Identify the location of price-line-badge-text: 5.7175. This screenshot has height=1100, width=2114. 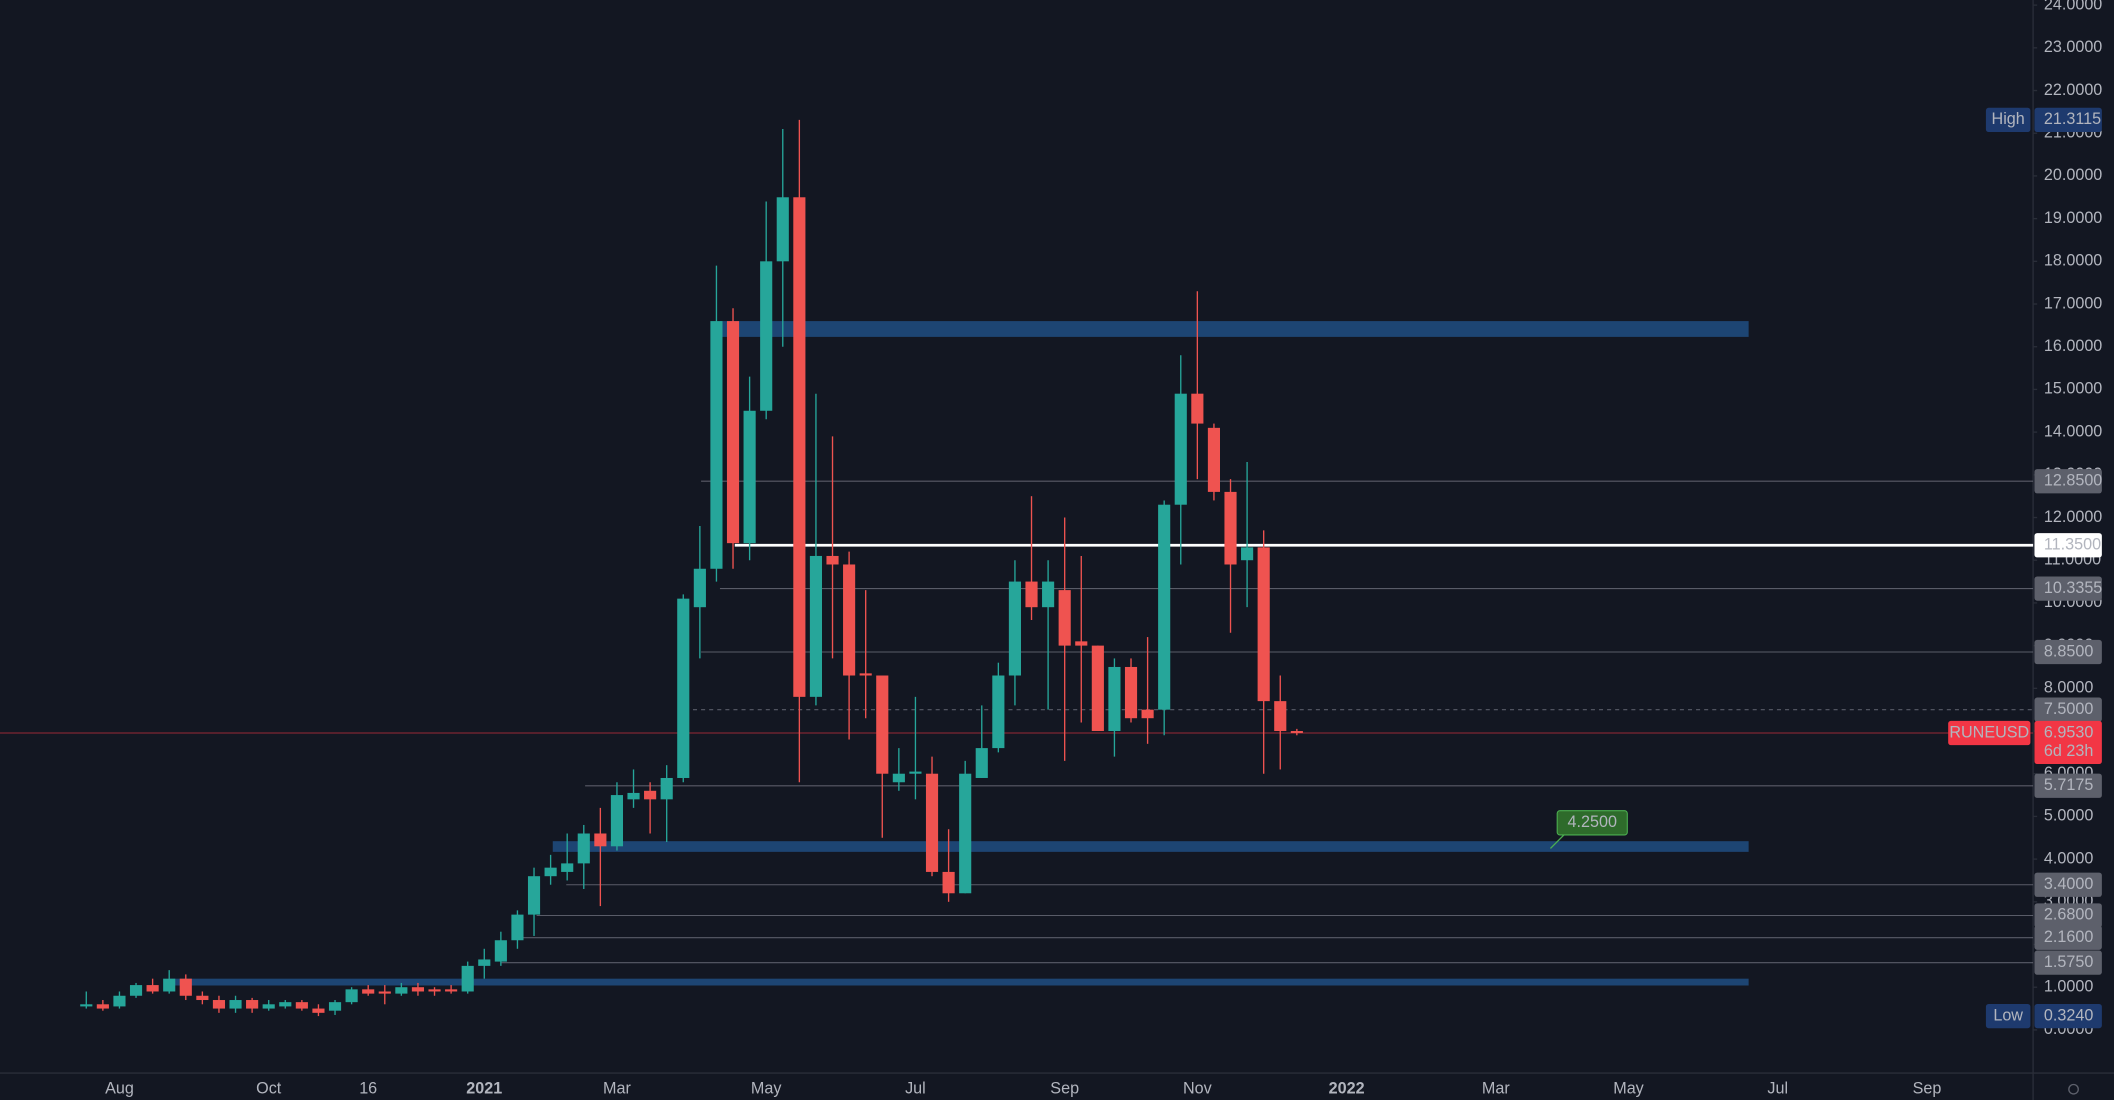
(2068, 785).